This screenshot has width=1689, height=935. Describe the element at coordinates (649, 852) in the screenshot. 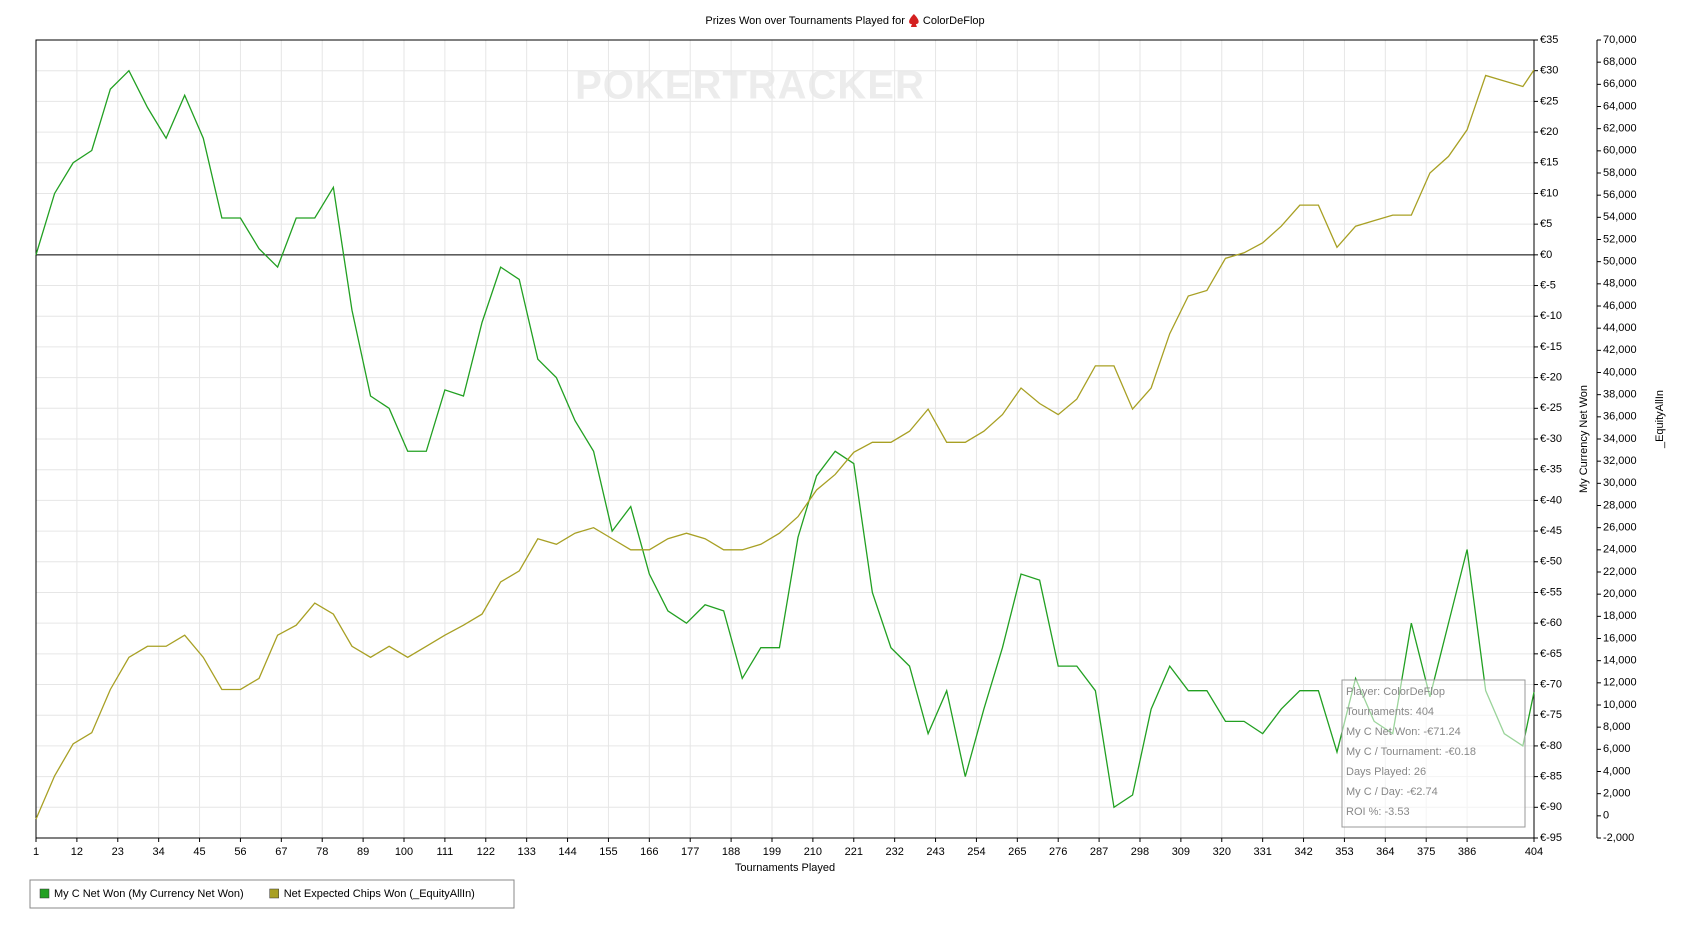

I see `x-tick-label: 166` at that location.